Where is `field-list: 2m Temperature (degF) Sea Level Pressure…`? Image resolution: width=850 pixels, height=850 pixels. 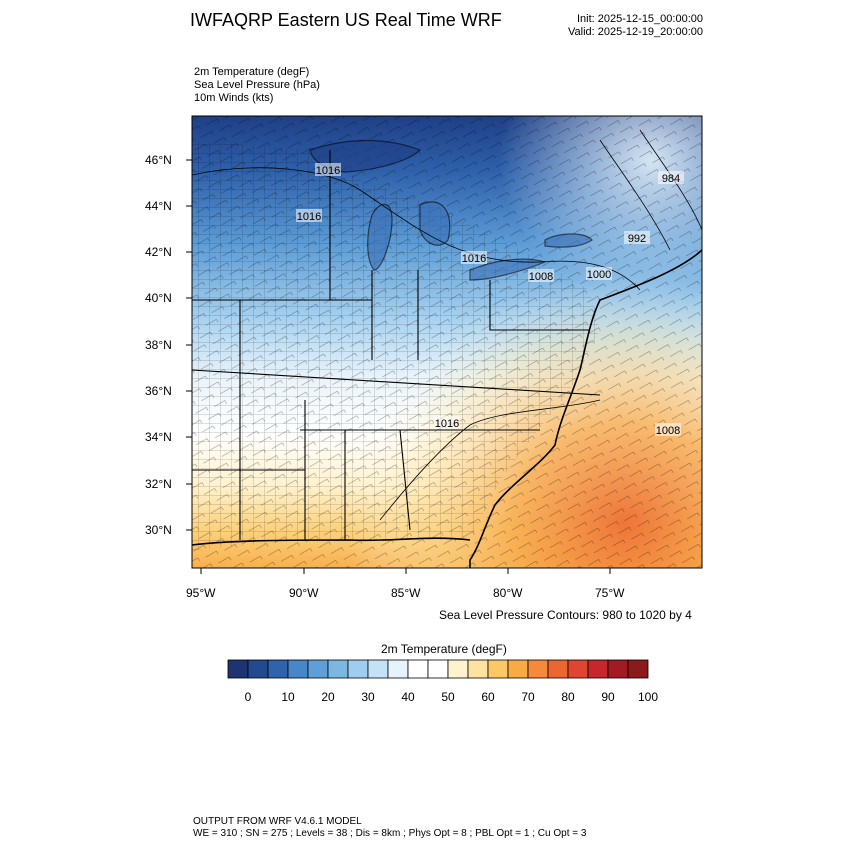
field-list: 2m Temperature (degF) Sea Level Pressure… is located at coordinates (257, 85).